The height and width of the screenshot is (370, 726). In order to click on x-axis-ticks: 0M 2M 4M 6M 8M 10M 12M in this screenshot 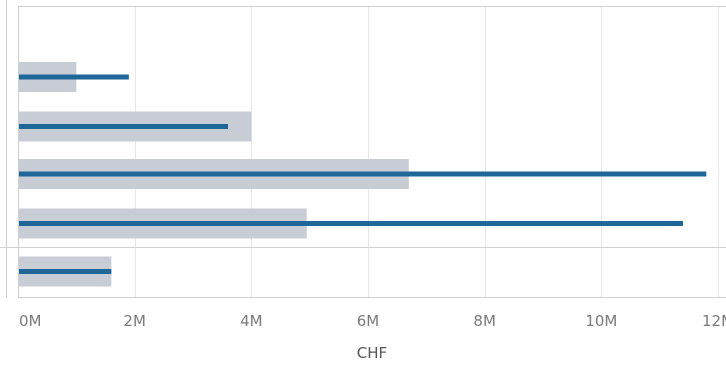, I will do `click(372, 321)`.